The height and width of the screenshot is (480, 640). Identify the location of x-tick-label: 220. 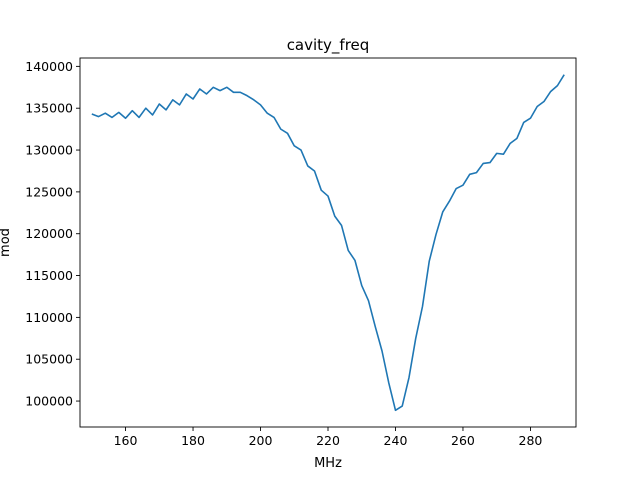
(328, 440).